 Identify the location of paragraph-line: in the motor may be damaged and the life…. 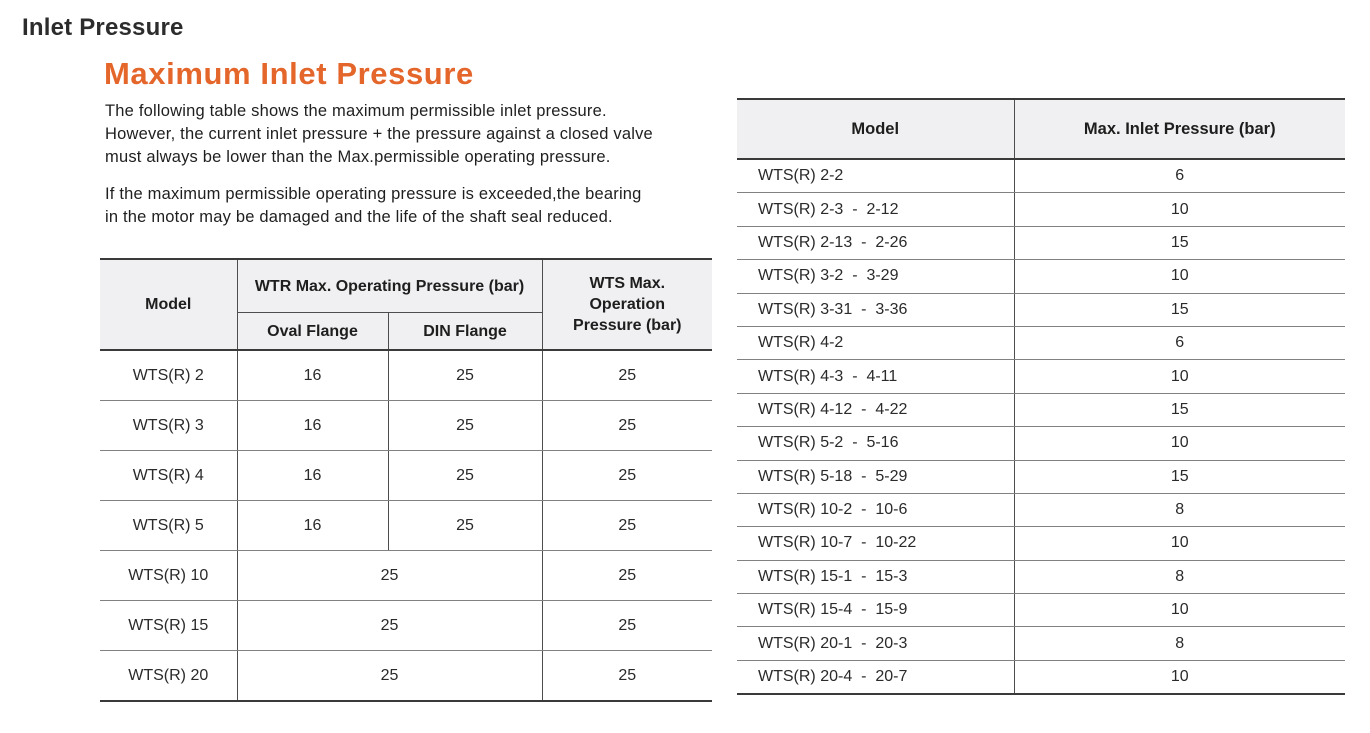
(359, 217).